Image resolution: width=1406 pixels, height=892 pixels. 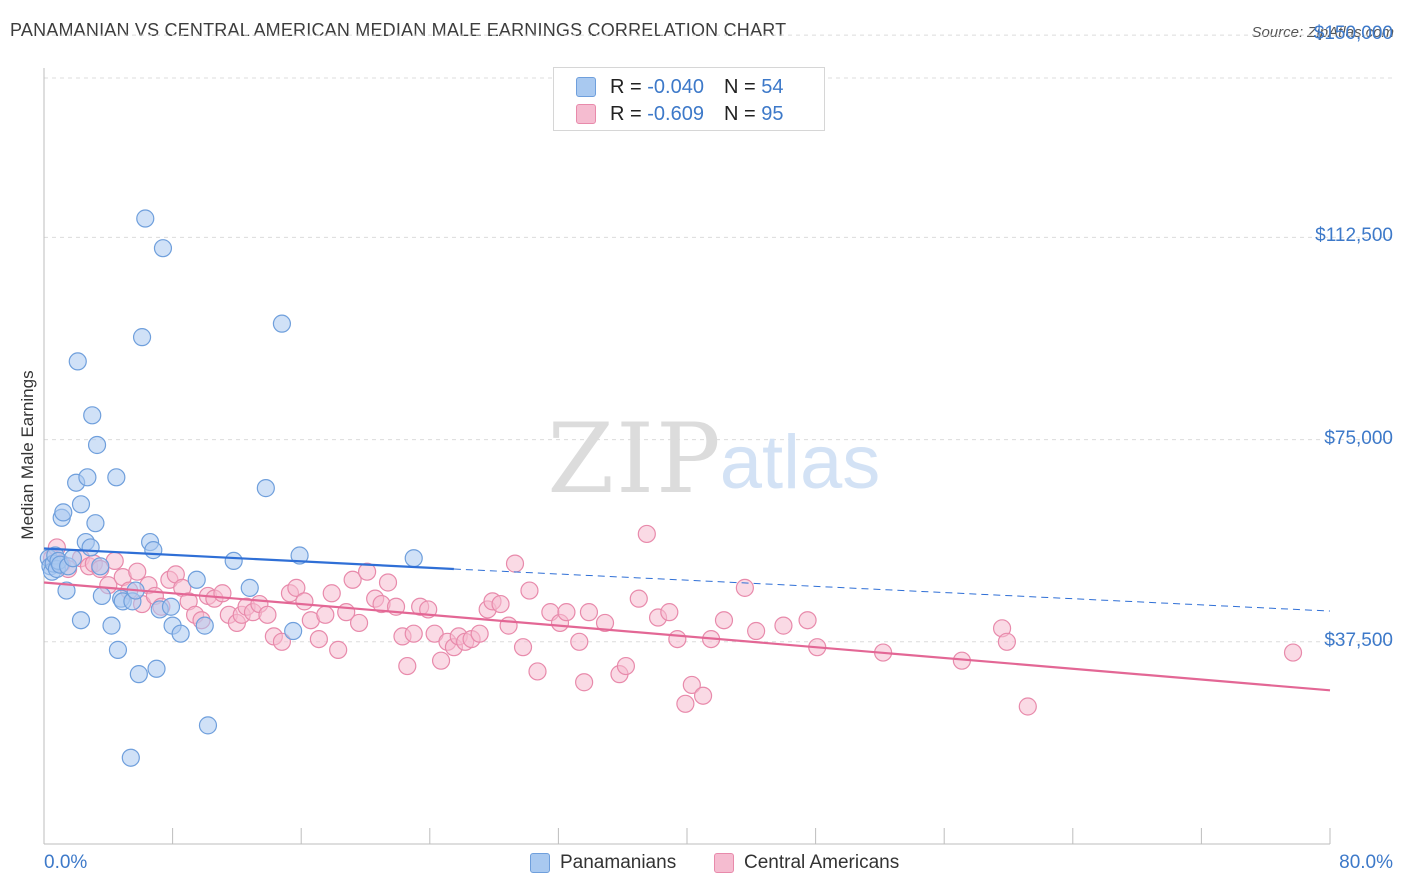 What do you see at coordinates (1358, 640) in the screenshot?
I see `y-tick-label: $37,500` at bounding box center [1358, 640].